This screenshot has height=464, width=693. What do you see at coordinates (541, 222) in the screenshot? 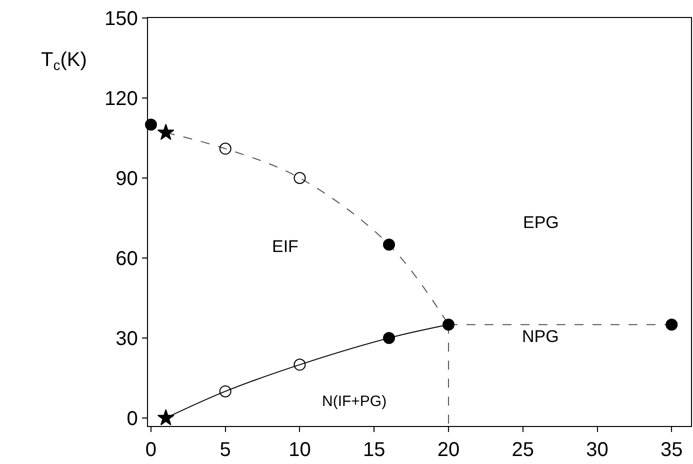
I see `annotation: EPG` at bounding box center [541, 222].